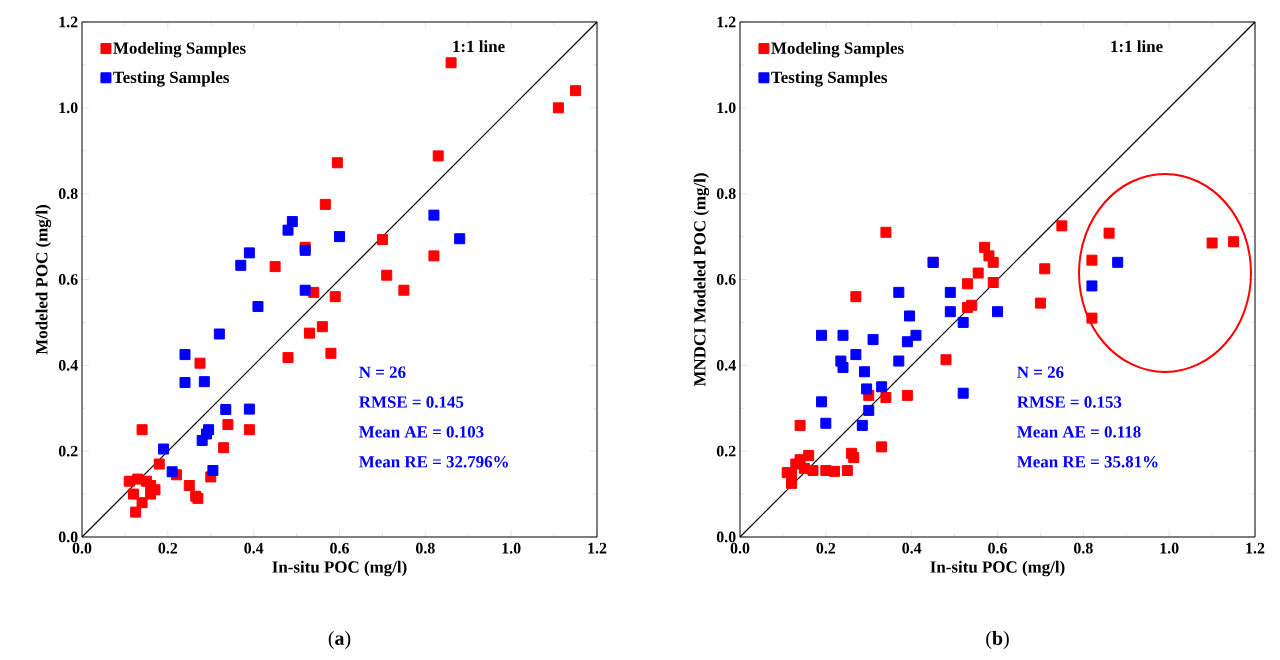  Describe the element at coordinates (433, 462) in the screenshot. I see `annotation: Mean RE = 32.796%` at that location.